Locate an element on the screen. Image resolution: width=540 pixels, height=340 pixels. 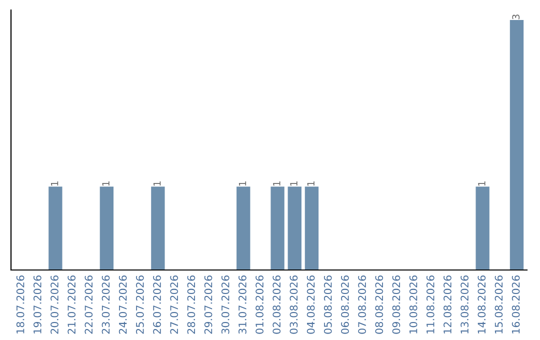
x-tick-label: 01.08.2026 is located at coordinates (260, 305).